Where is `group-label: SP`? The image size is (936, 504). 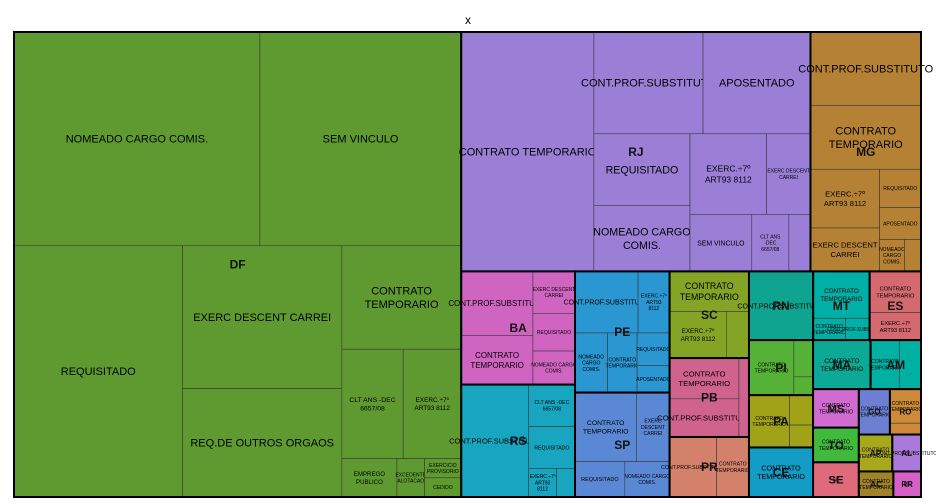
group-label: SP is located at coordinates (622, 445).